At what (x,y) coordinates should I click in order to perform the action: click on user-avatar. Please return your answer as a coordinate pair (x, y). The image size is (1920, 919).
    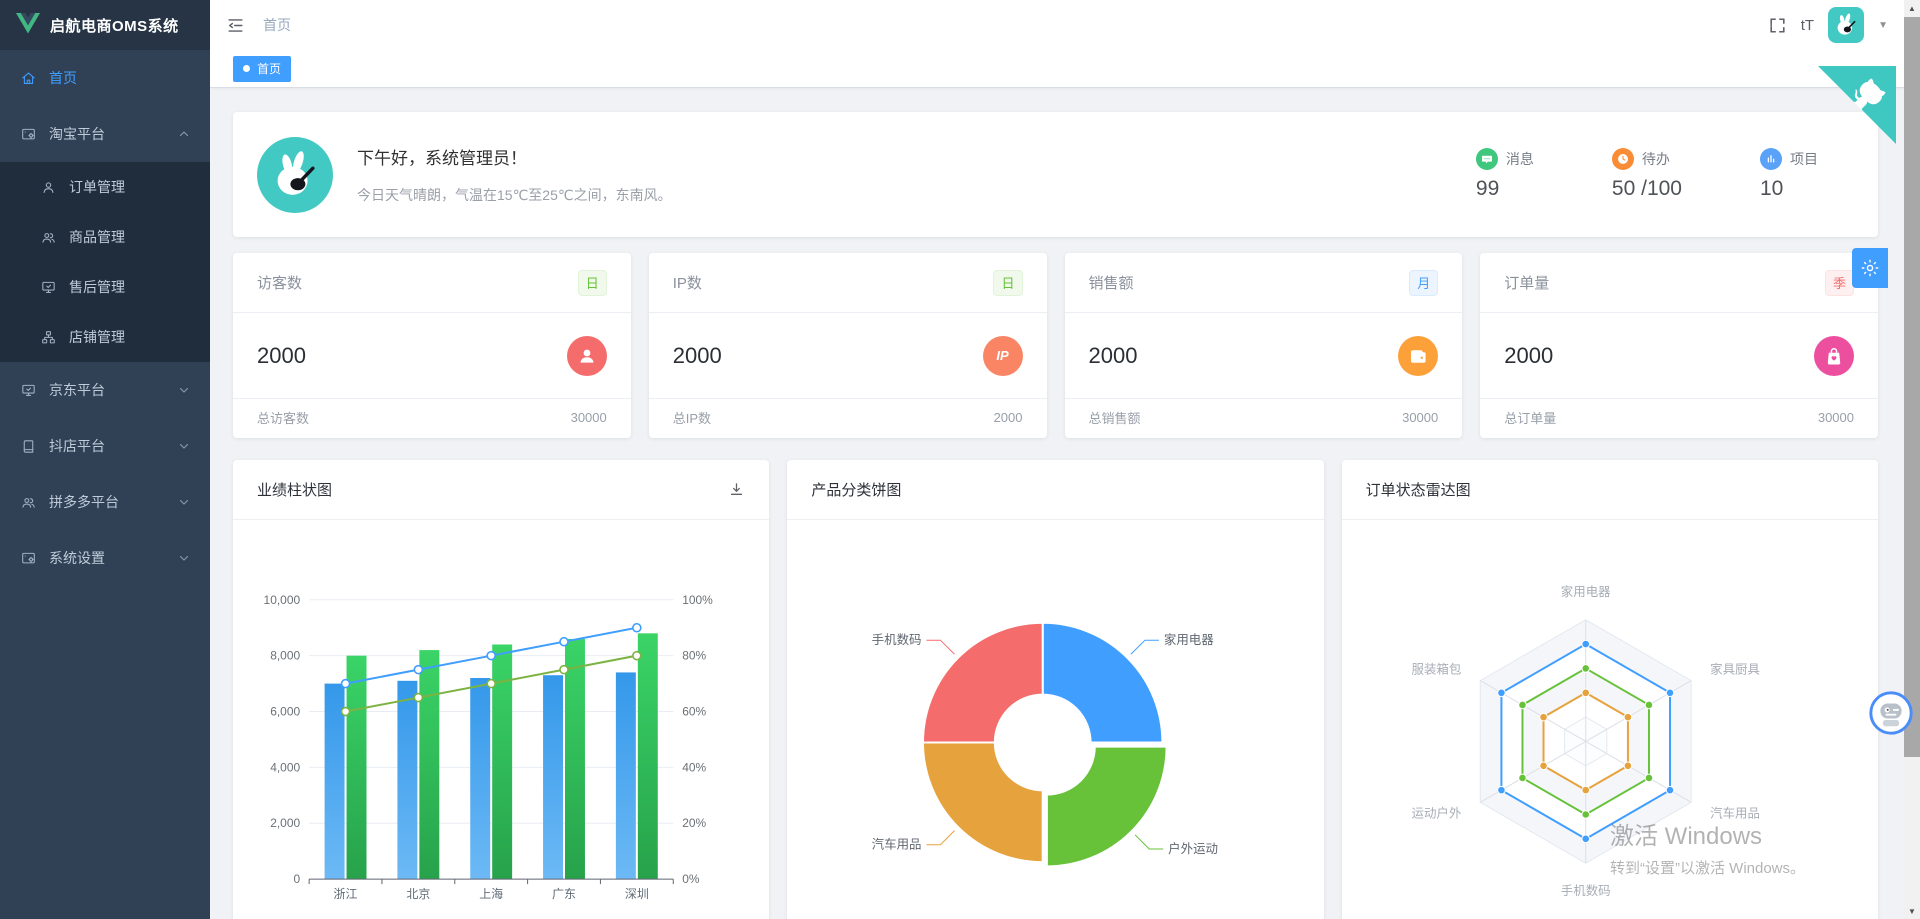
    Looking at the image, I should click on (1846, 25).